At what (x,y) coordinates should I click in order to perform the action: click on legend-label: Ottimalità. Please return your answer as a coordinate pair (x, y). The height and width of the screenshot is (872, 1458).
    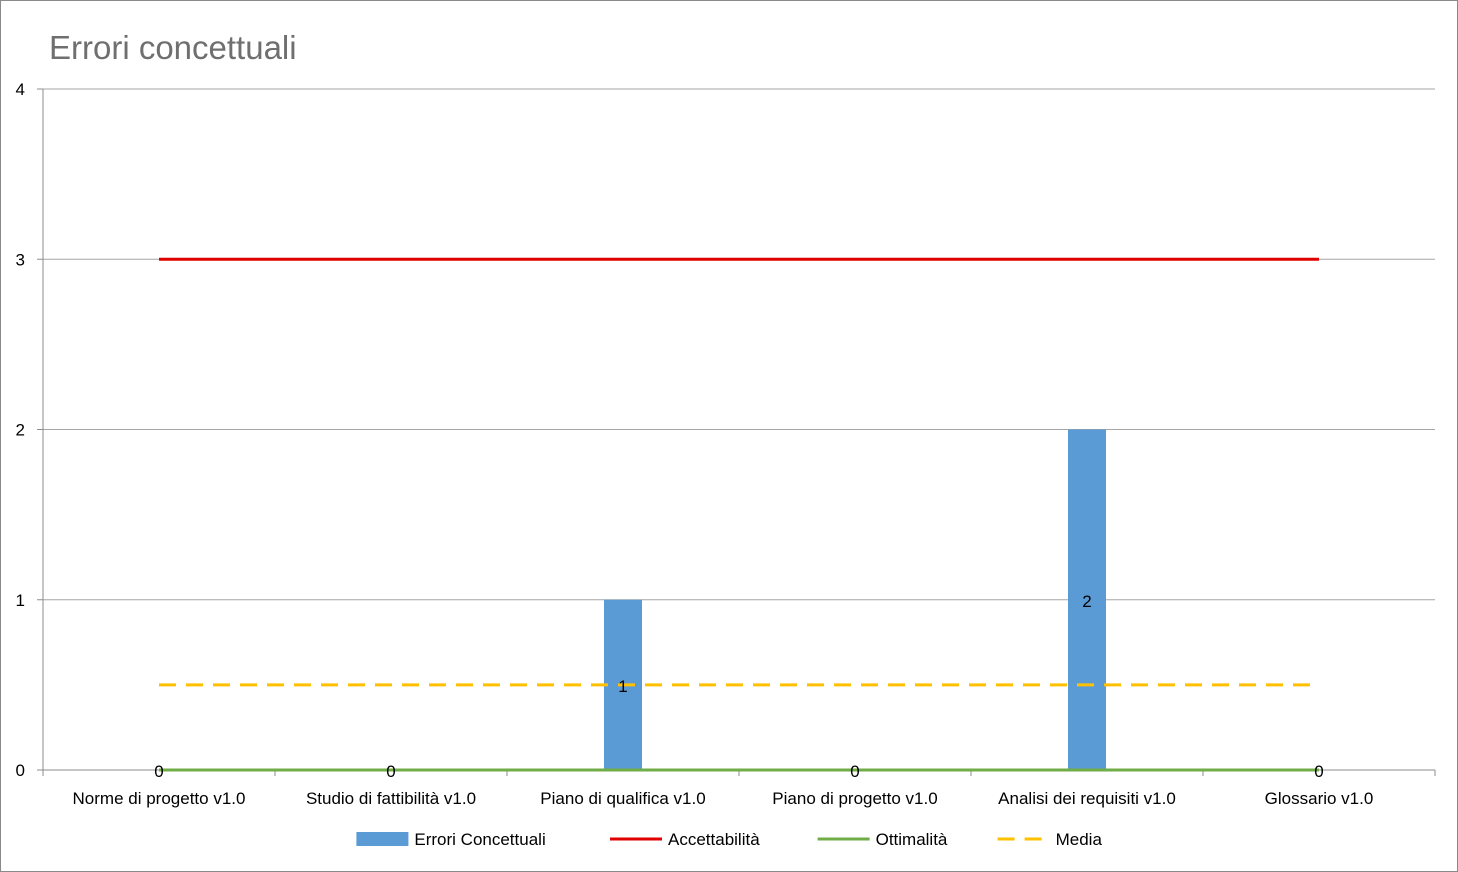
    Looking at the image, I should click on (912, 839).